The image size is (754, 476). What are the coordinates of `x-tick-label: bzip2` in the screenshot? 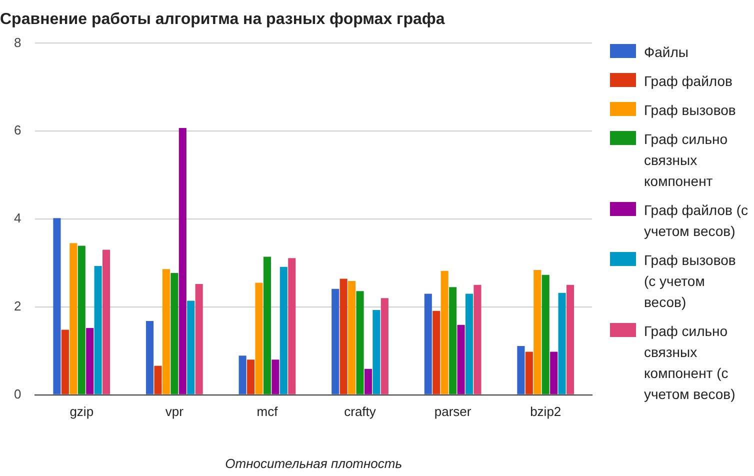 It's located at (546, 412).